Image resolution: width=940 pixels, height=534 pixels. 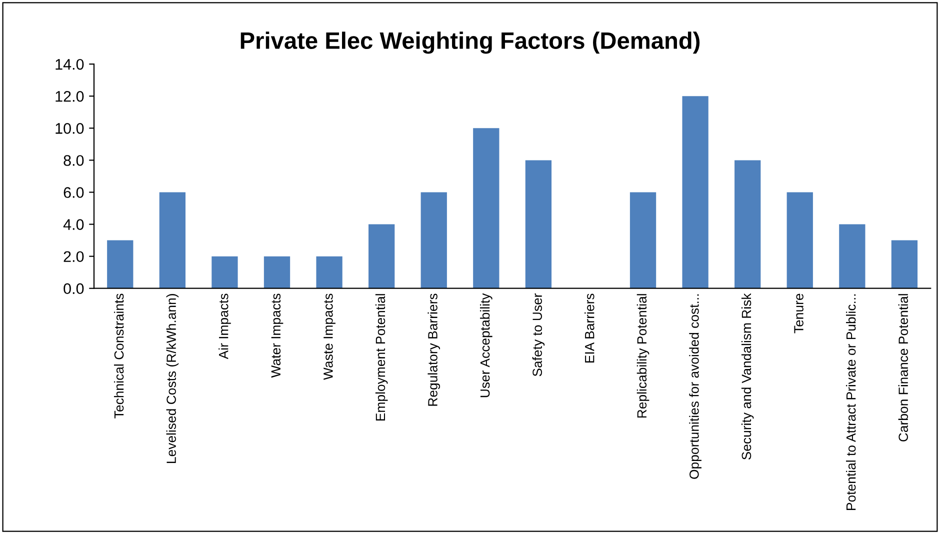 What do you see at coordinates (434, 350) in the screenshot?
I see `x-tick-label: Regulatory Barriers` at bounding box center [434, 350].